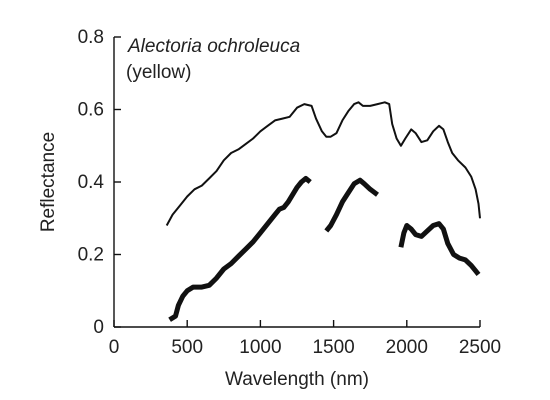 This screenshot has width=550, height=400. Describe the element at coordinates (48, 182) in the screenshot. I see `y-axis-title: Reflectance` at that location.